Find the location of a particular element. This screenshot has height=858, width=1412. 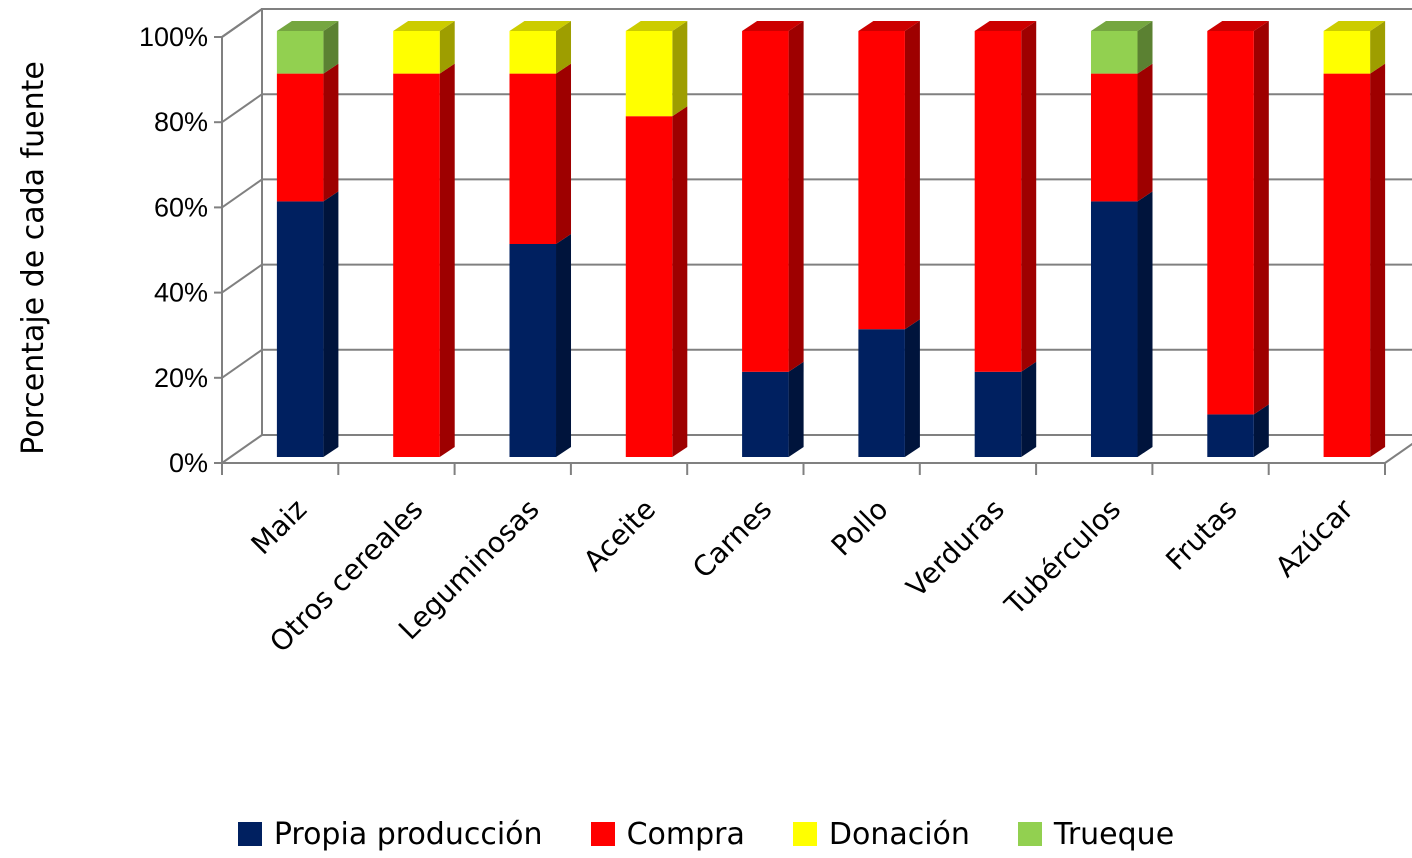

y-tick-label: 60% is located at coordinates (181, 207).